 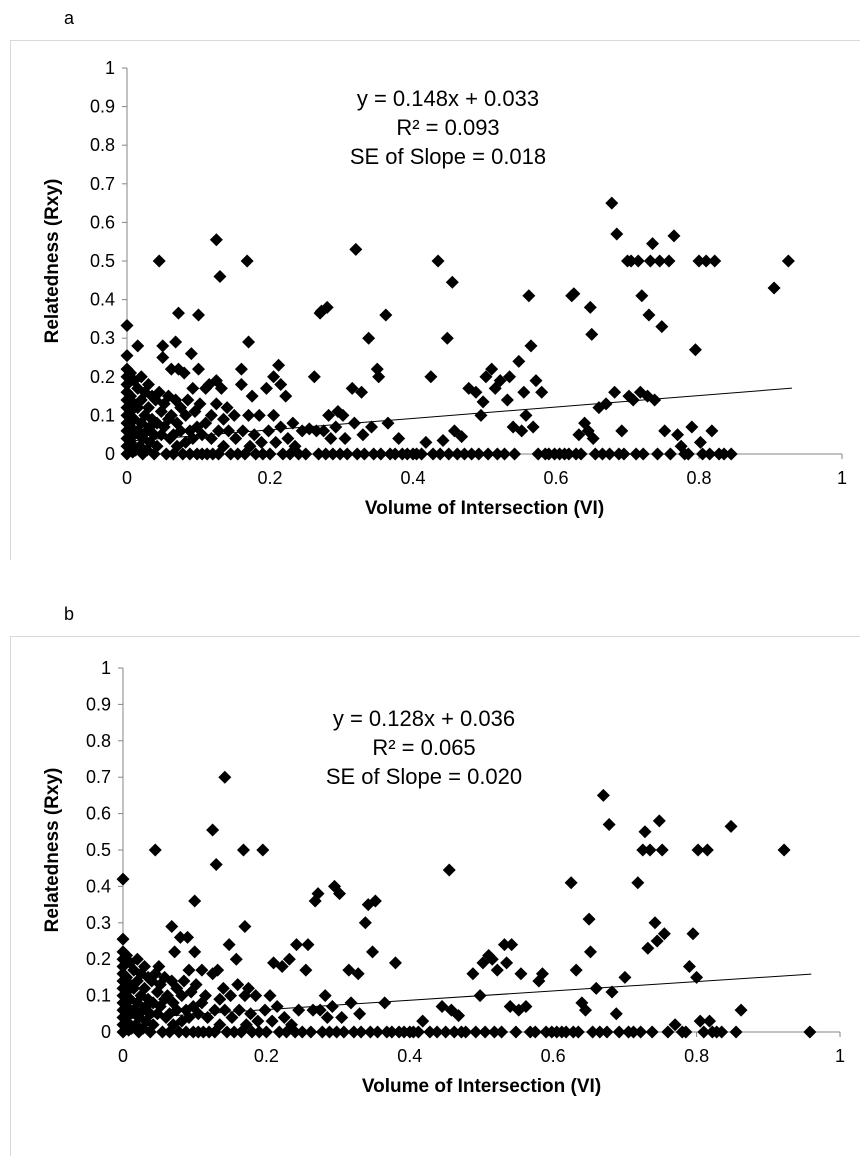 I want to click on x-axis-title: Volume of Intersection (VI), so click(x=481, y=1086).